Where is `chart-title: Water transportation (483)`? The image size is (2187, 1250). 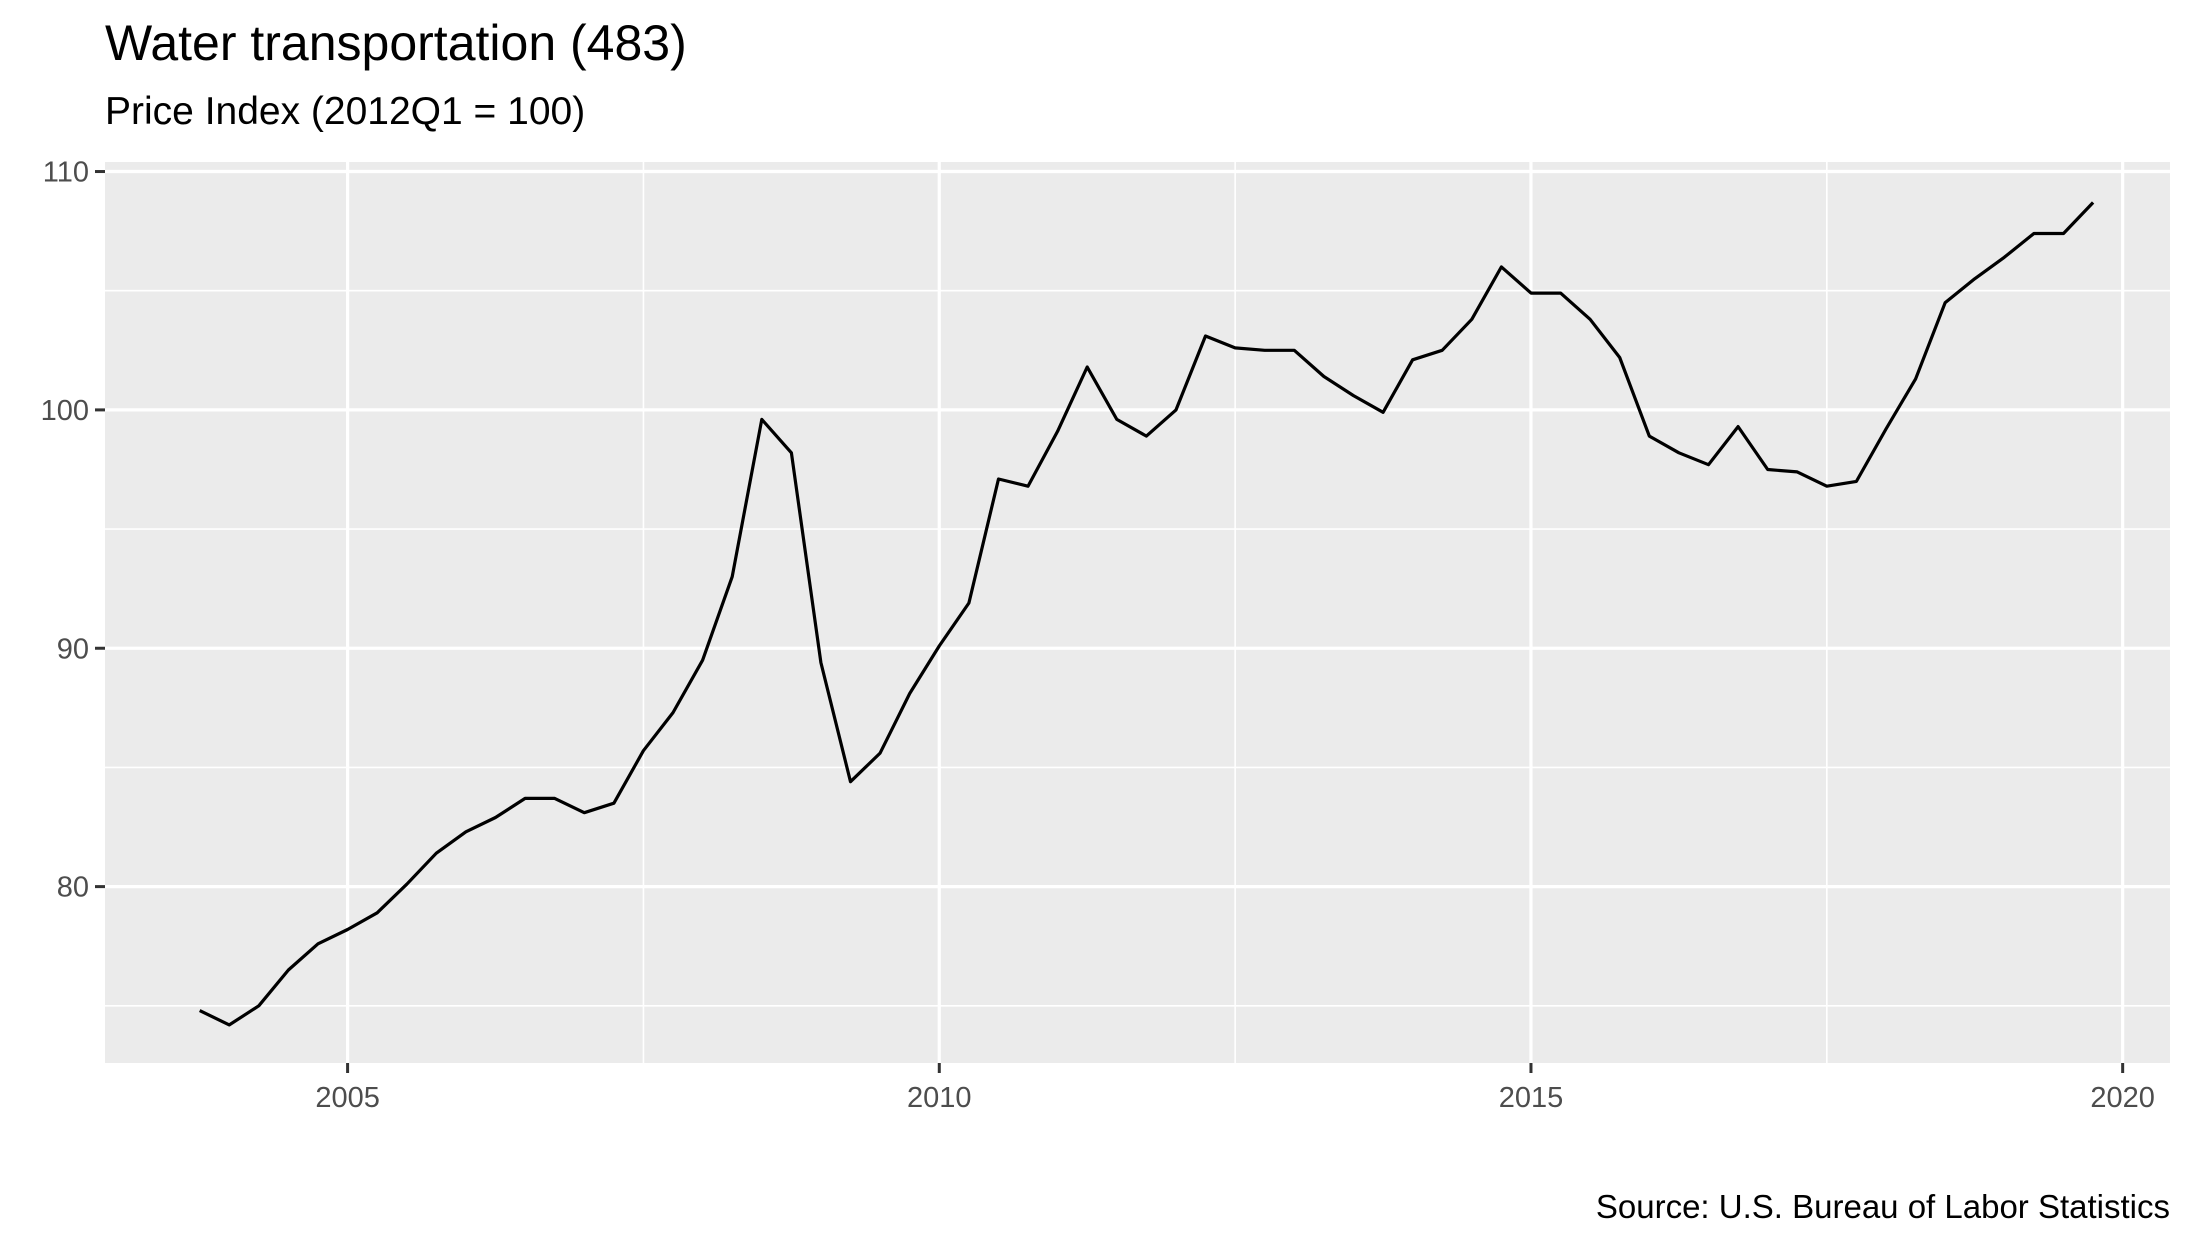 chart-title: Water transportation (483) is located at coordinates (396, 43).